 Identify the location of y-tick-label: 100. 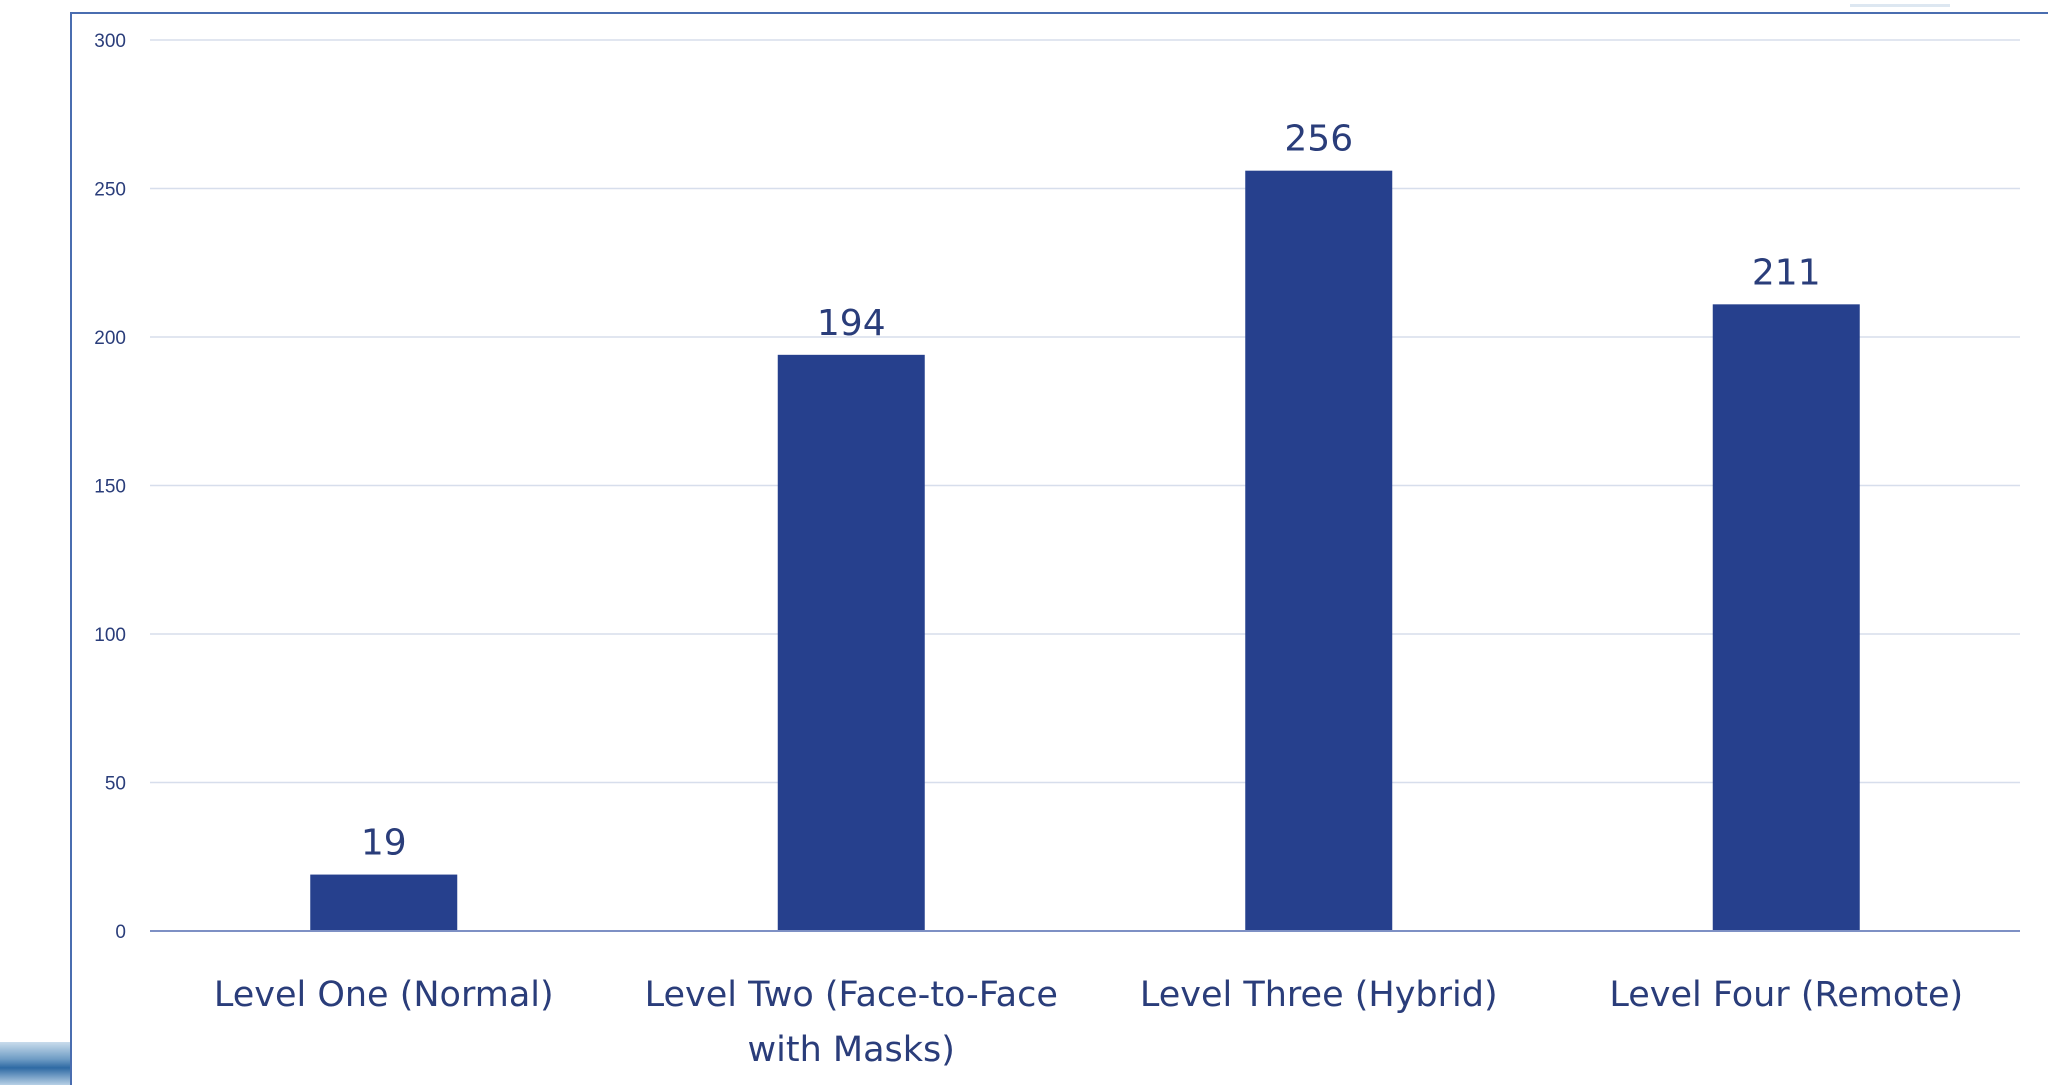
(110, 635).